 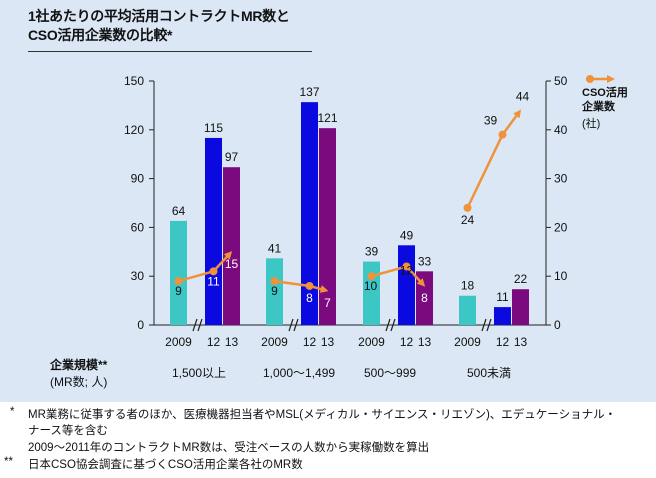 What do you see at coordinates (557, 325) in the screenshot?
I see `right-tick-label-0: 0` at bounding box center [557, 325].